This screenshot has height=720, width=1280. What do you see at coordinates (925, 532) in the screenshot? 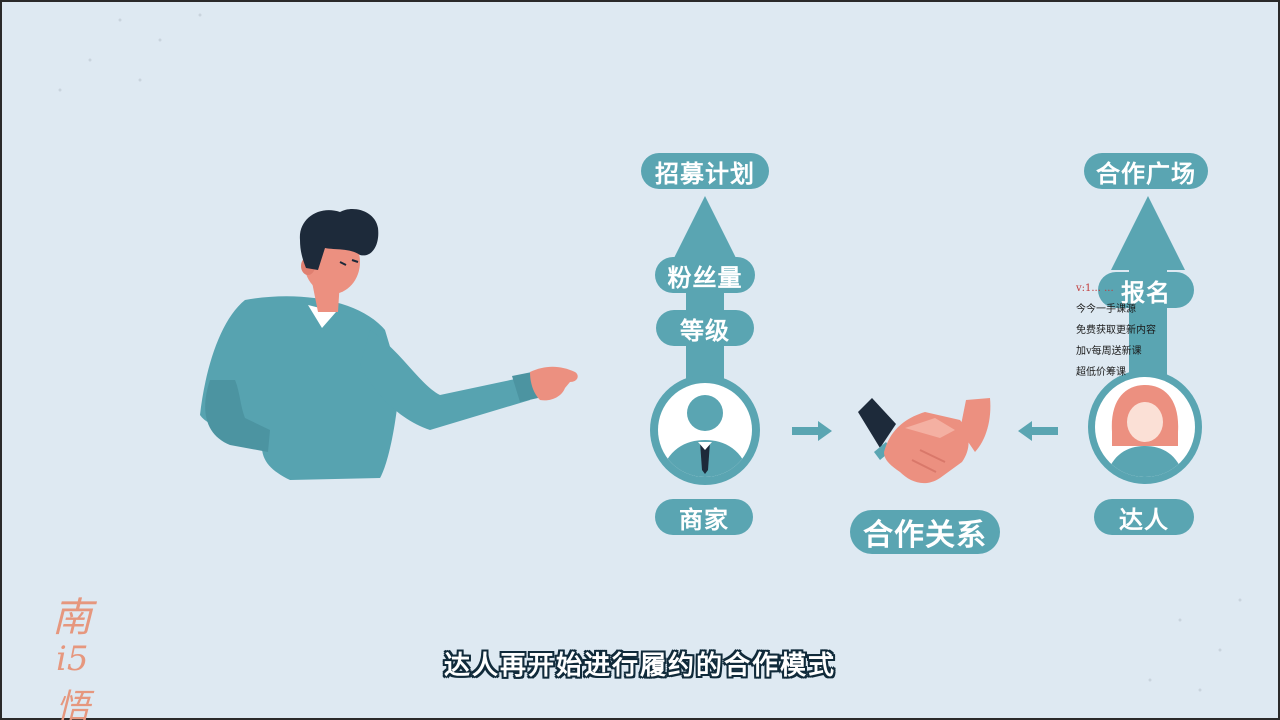
I see `cooperation-relationship-label: 合作关系` at bounding box center [925, 532].